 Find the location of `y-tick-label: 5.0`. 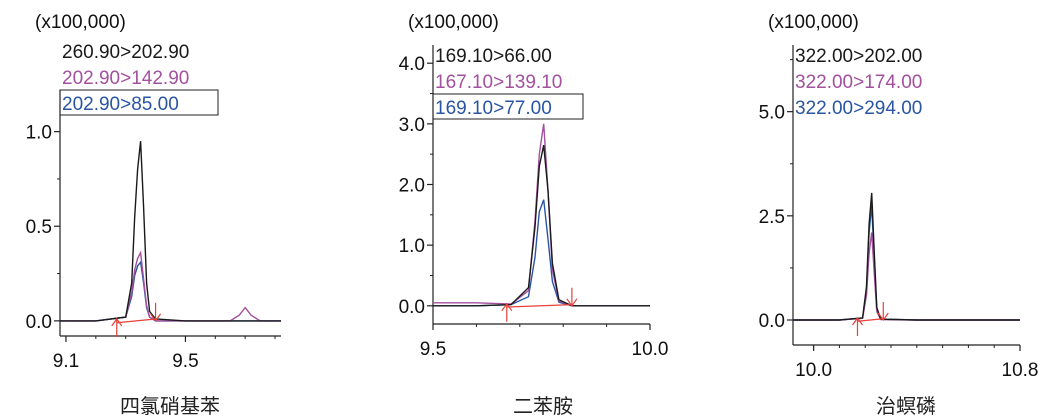

y-tick-label: 5.0 is located at coordinates (772, 113).